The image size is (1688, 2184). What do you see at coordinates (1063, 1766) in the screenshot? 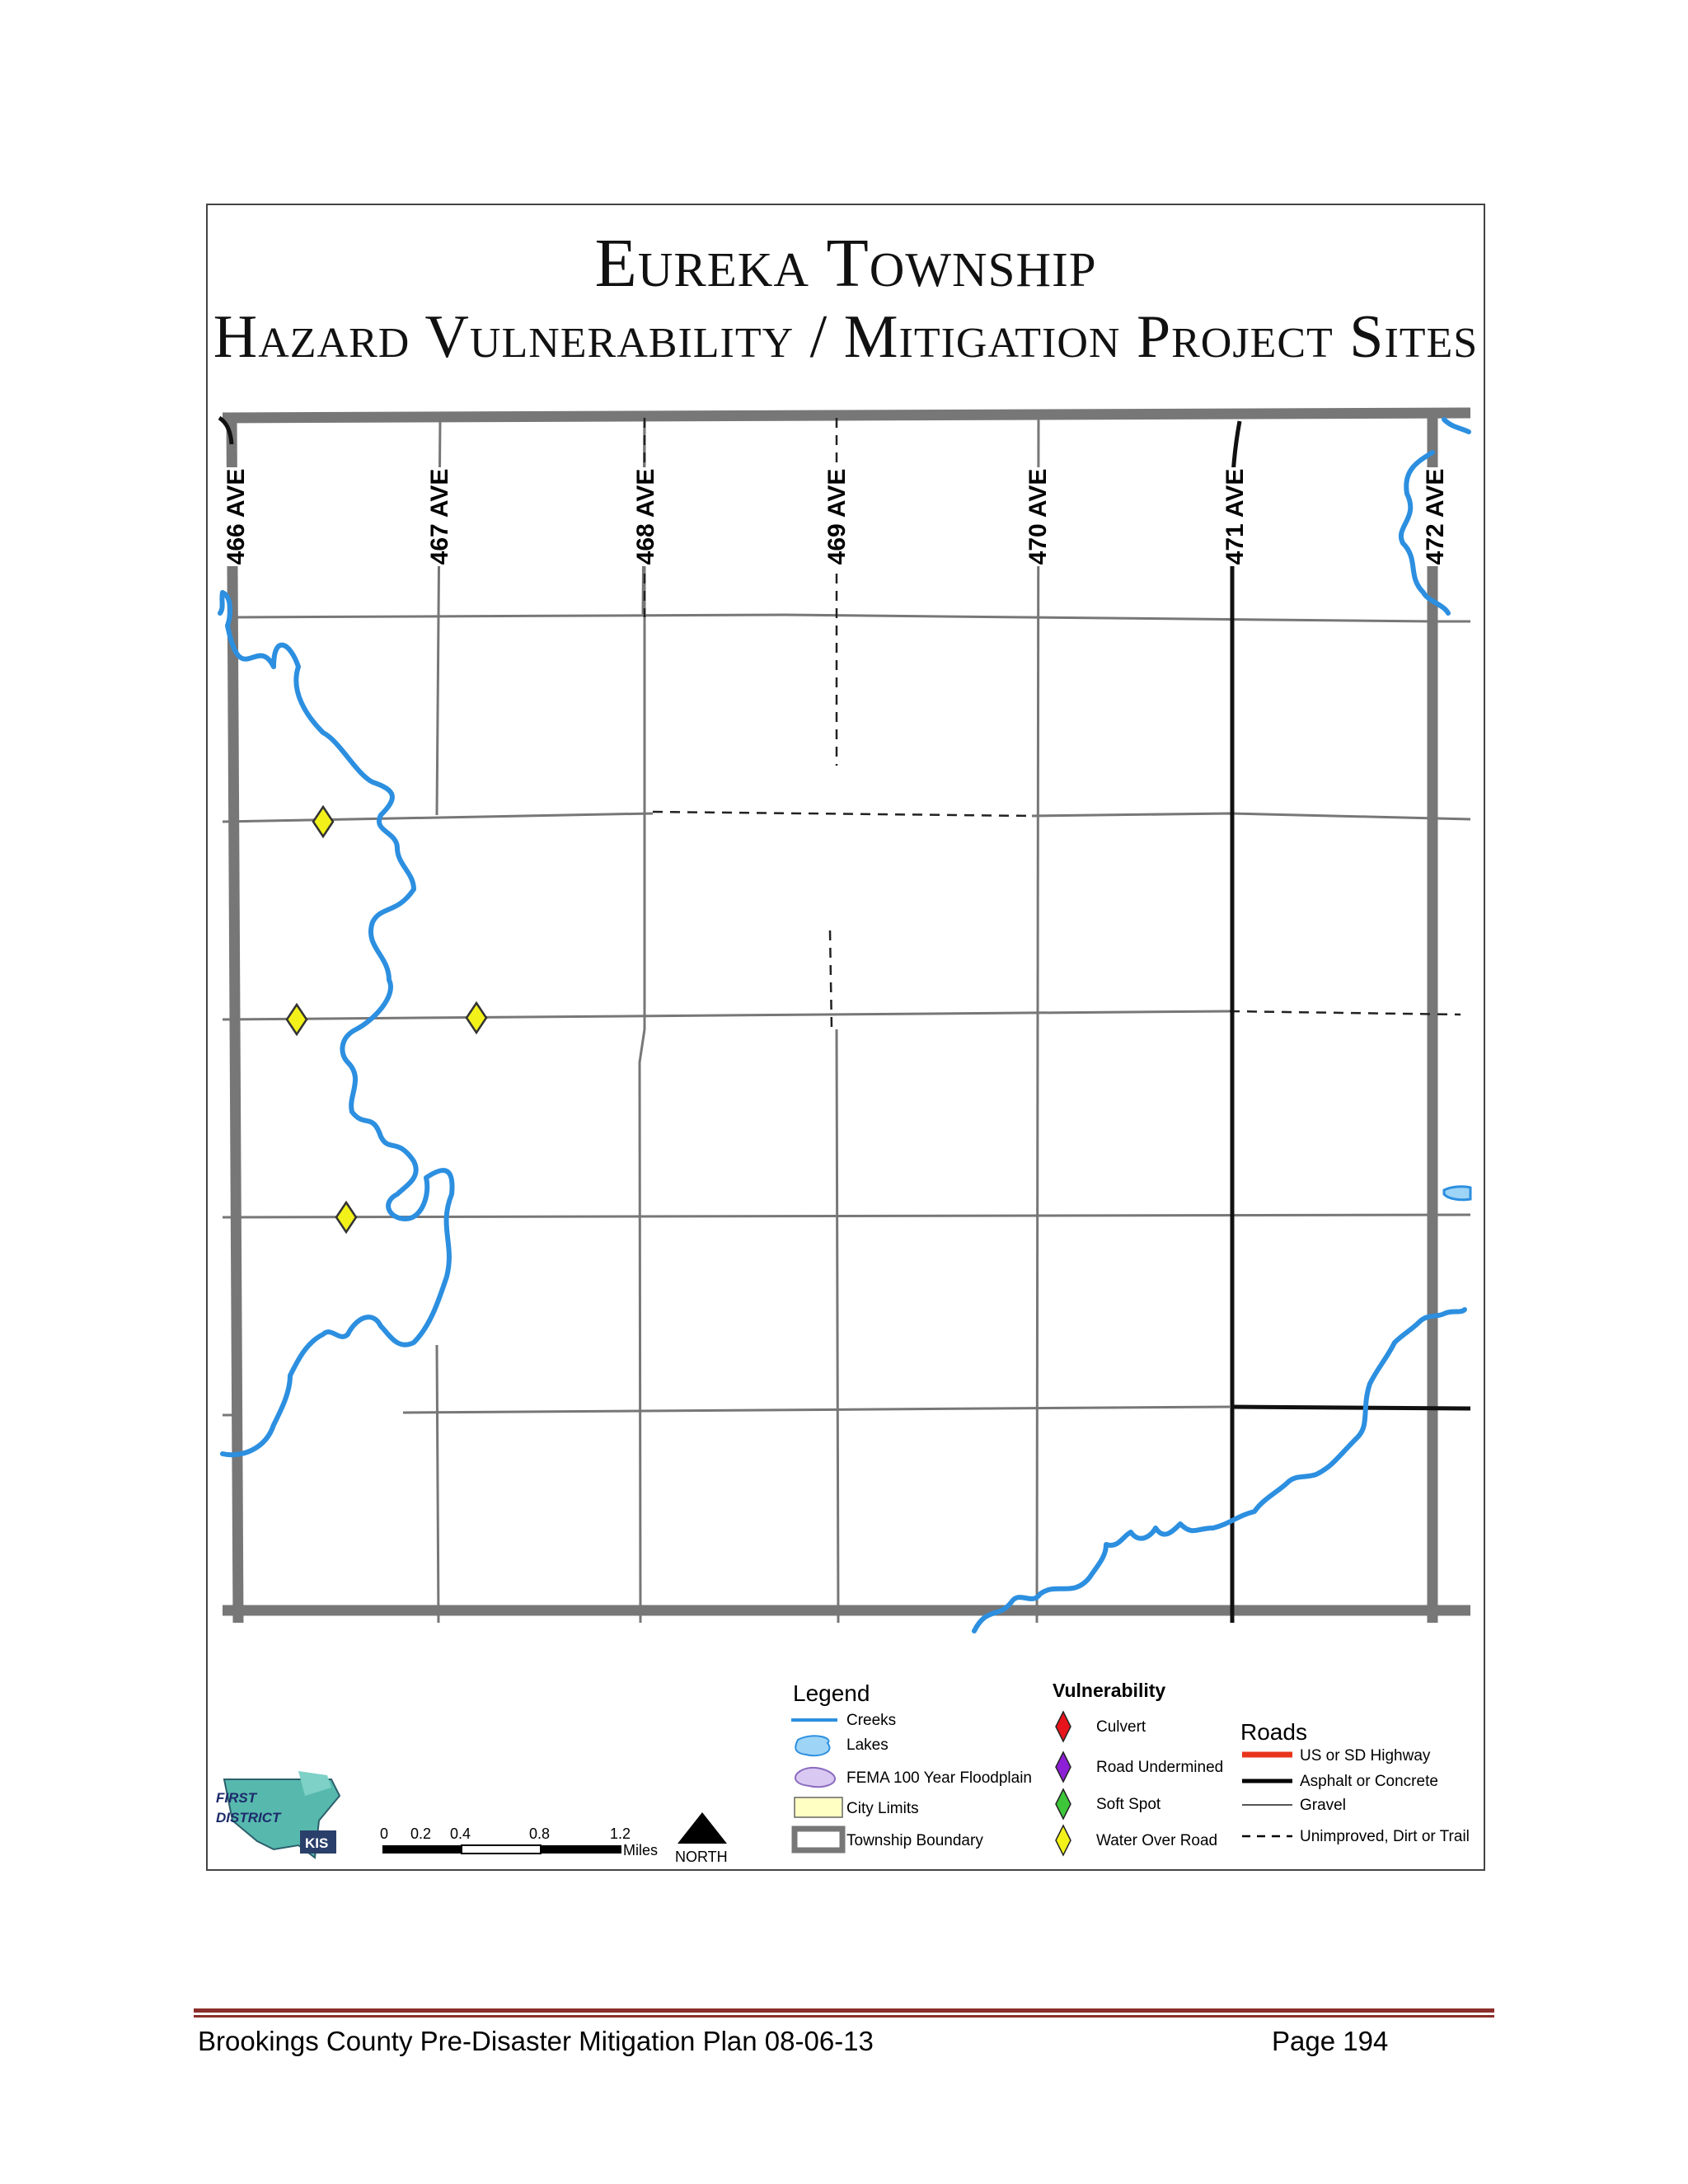
I see `road-undermined-icon` at bounding box center [1063, 1766].